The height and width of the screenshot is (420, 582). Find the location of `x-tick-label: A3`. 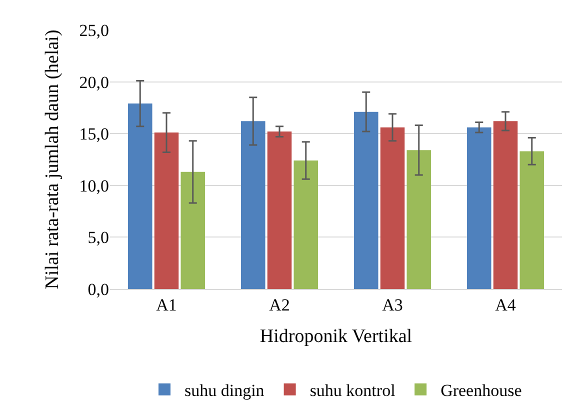

x-tick-label: A3 is located at coordinates (392, 304).